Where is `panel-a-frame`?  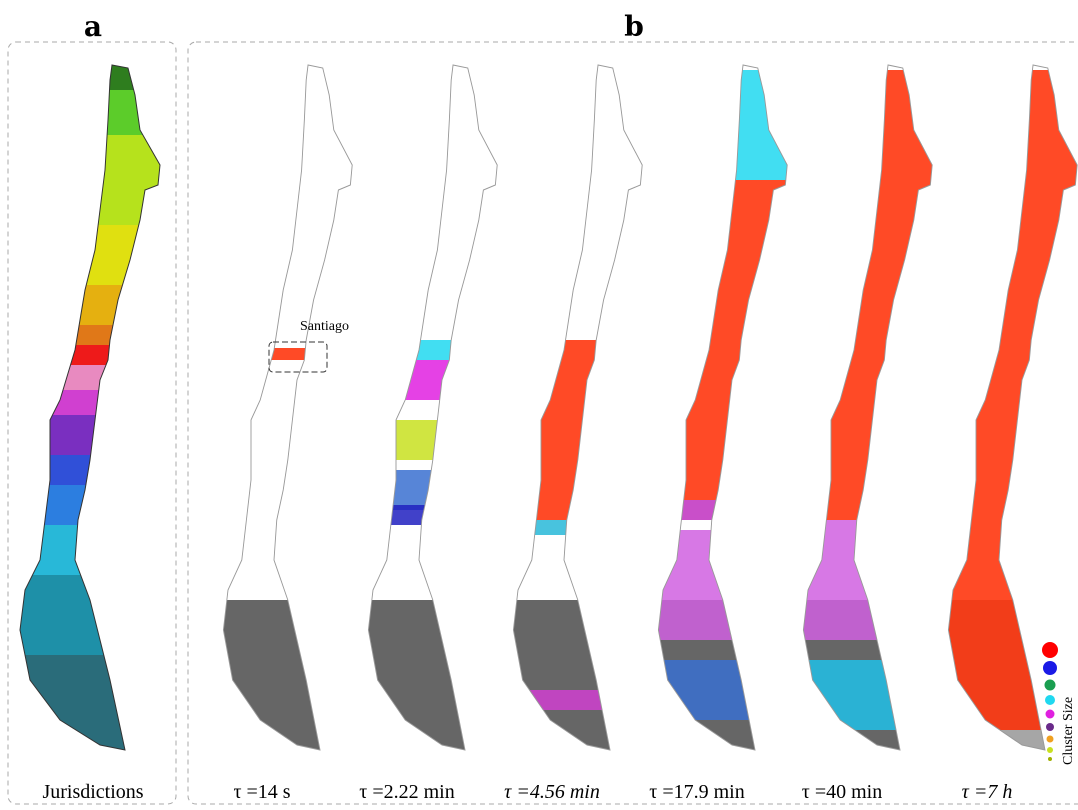
panel-a-frame is located at coordinates (92, 423).